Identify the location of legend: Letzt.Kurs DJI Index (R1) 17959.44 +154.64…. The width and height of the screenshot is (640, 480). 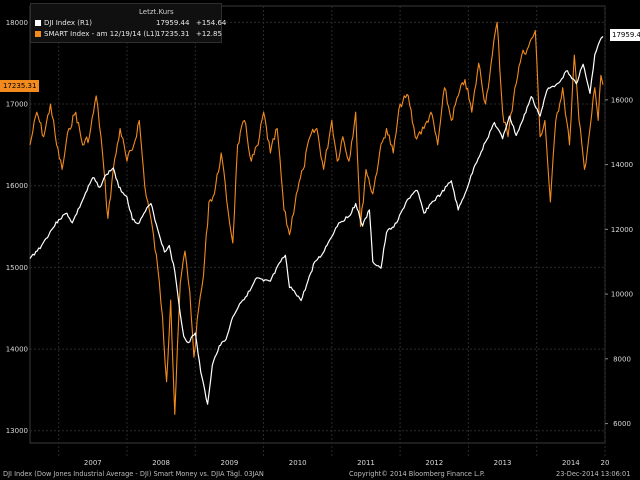
(128, 23).